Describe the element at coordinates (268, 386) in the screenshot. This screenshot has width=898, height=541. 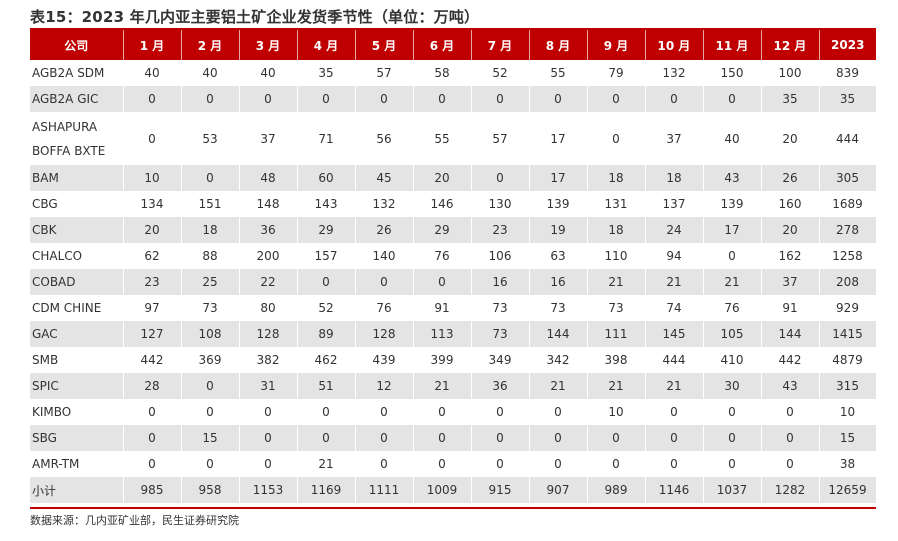
I see `month-value-cell: 31` at that location.